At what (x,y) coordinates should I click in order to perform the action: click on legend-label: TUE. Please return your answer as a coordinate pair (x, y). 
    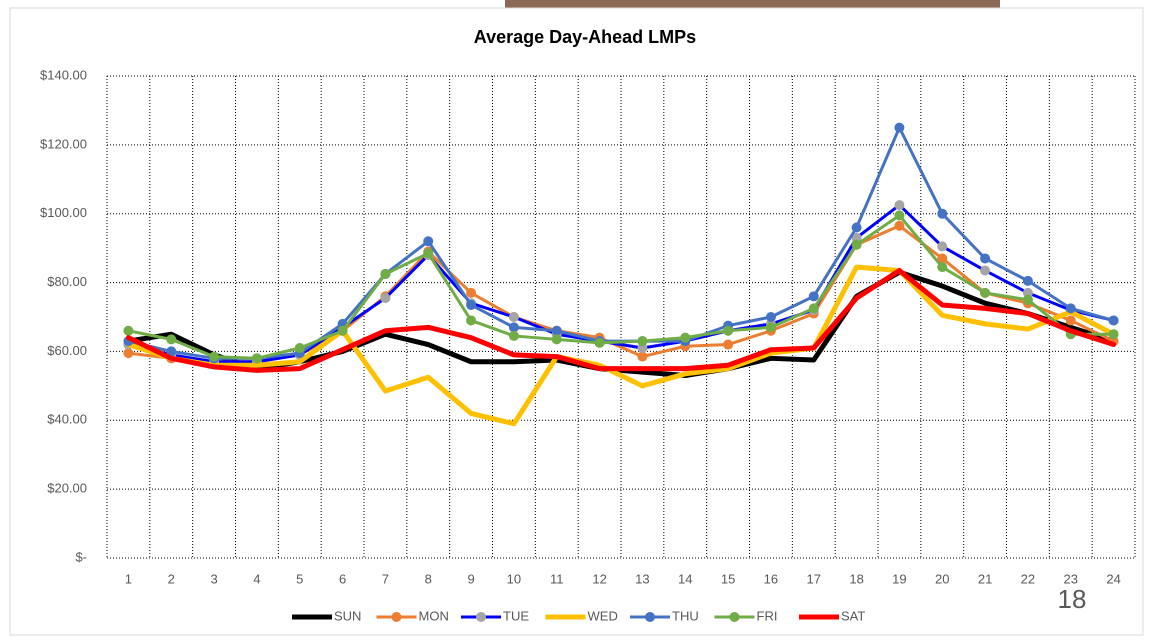
    Looking at the image, I should click on (516, 615).